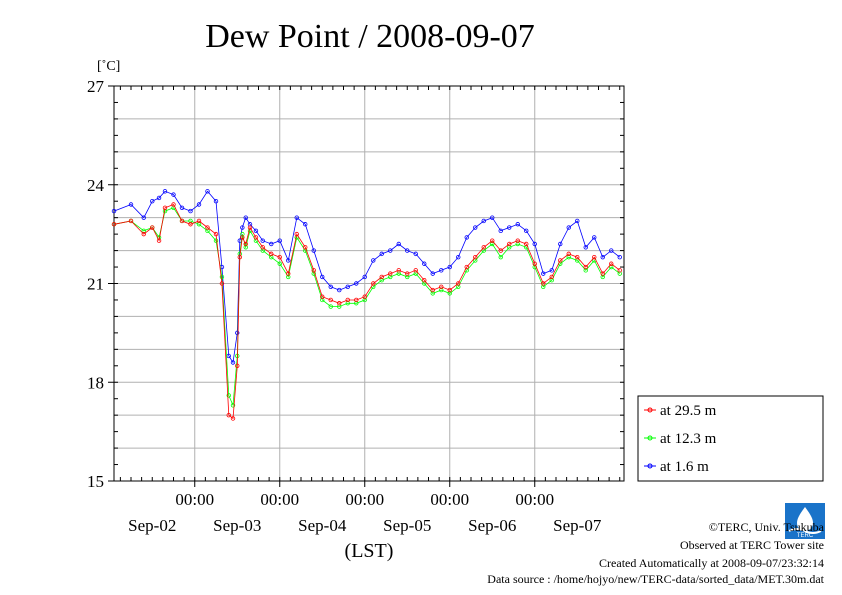  Describe the element at coordinates (751, 545) in the screenshot. I see `footer-observed: Observed at TERC Tower site` at that location.